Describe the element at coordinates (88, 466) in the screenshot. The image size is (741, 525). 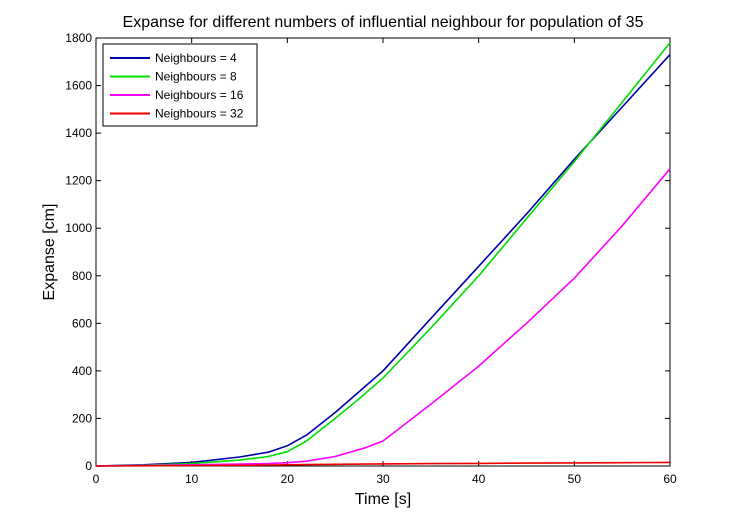
I see `y-tick-label: 0` at that location.